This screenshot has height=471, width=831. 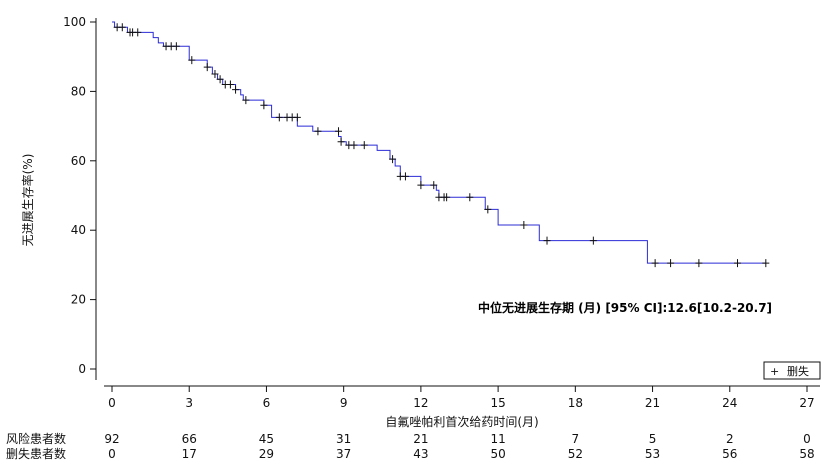 What do you see at coordinates (730, 439) in the screenshot?
I see `risk-cell: 2` at bounding box center [730, 439].